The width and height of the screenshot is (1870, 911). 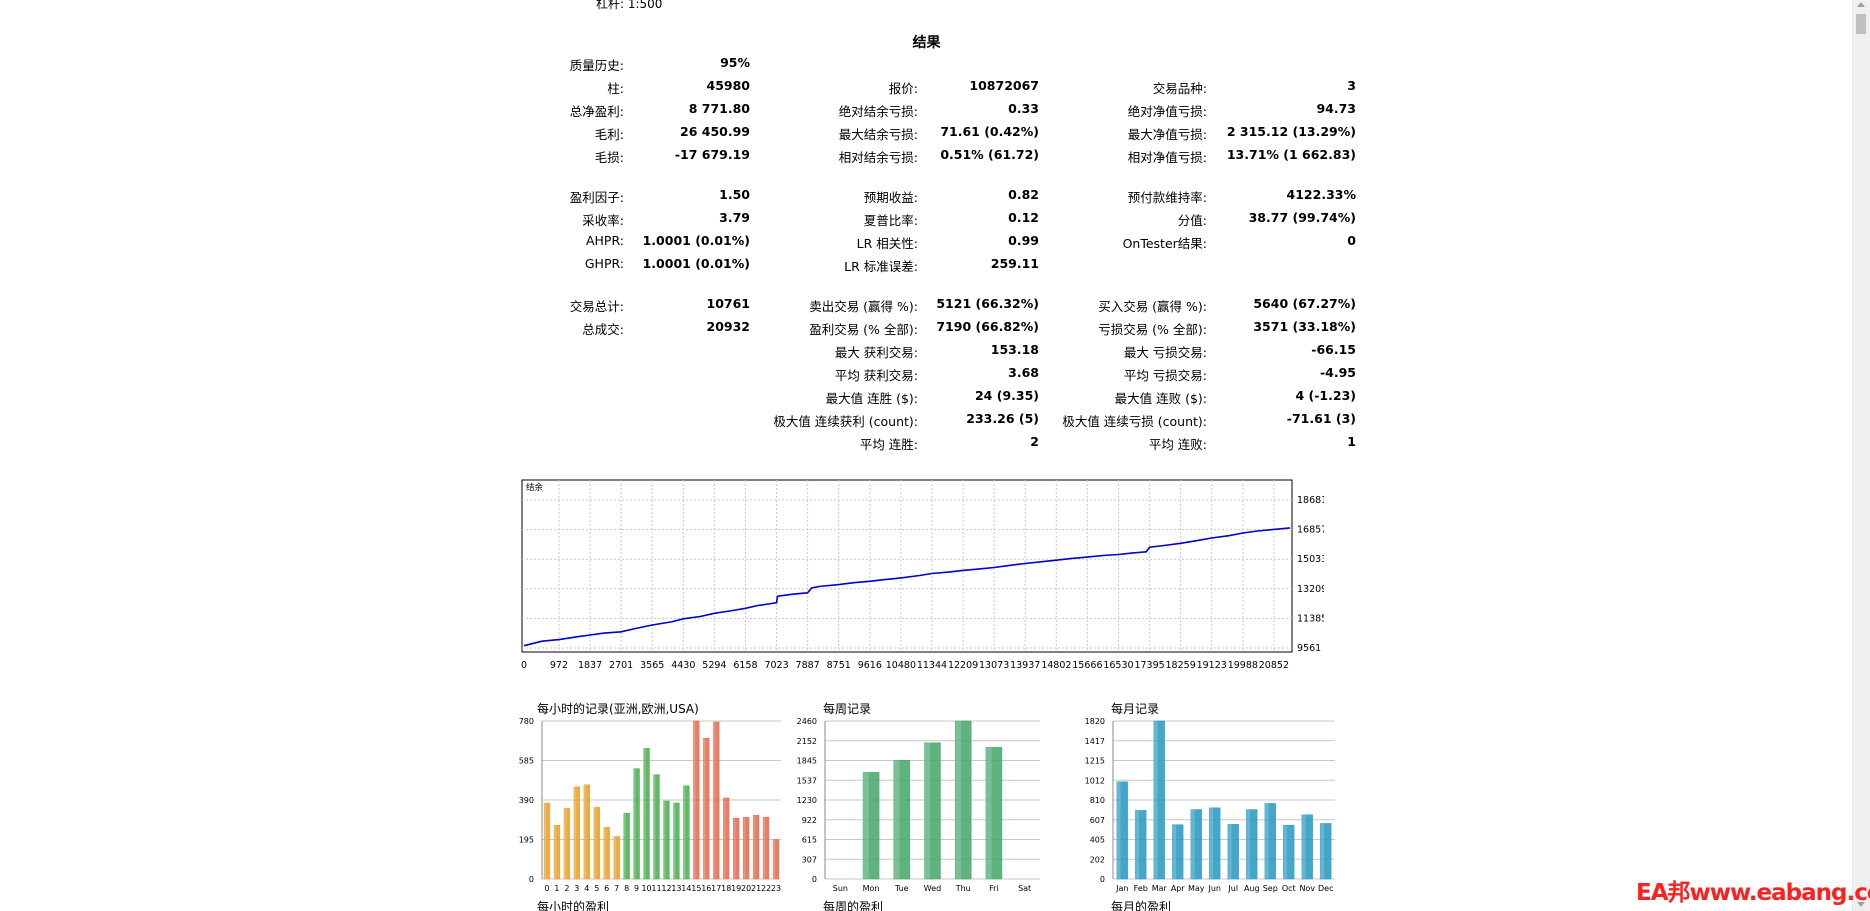 I want to click on stat-label: 最大 亏损交易:, so click(x=1165, y=352).